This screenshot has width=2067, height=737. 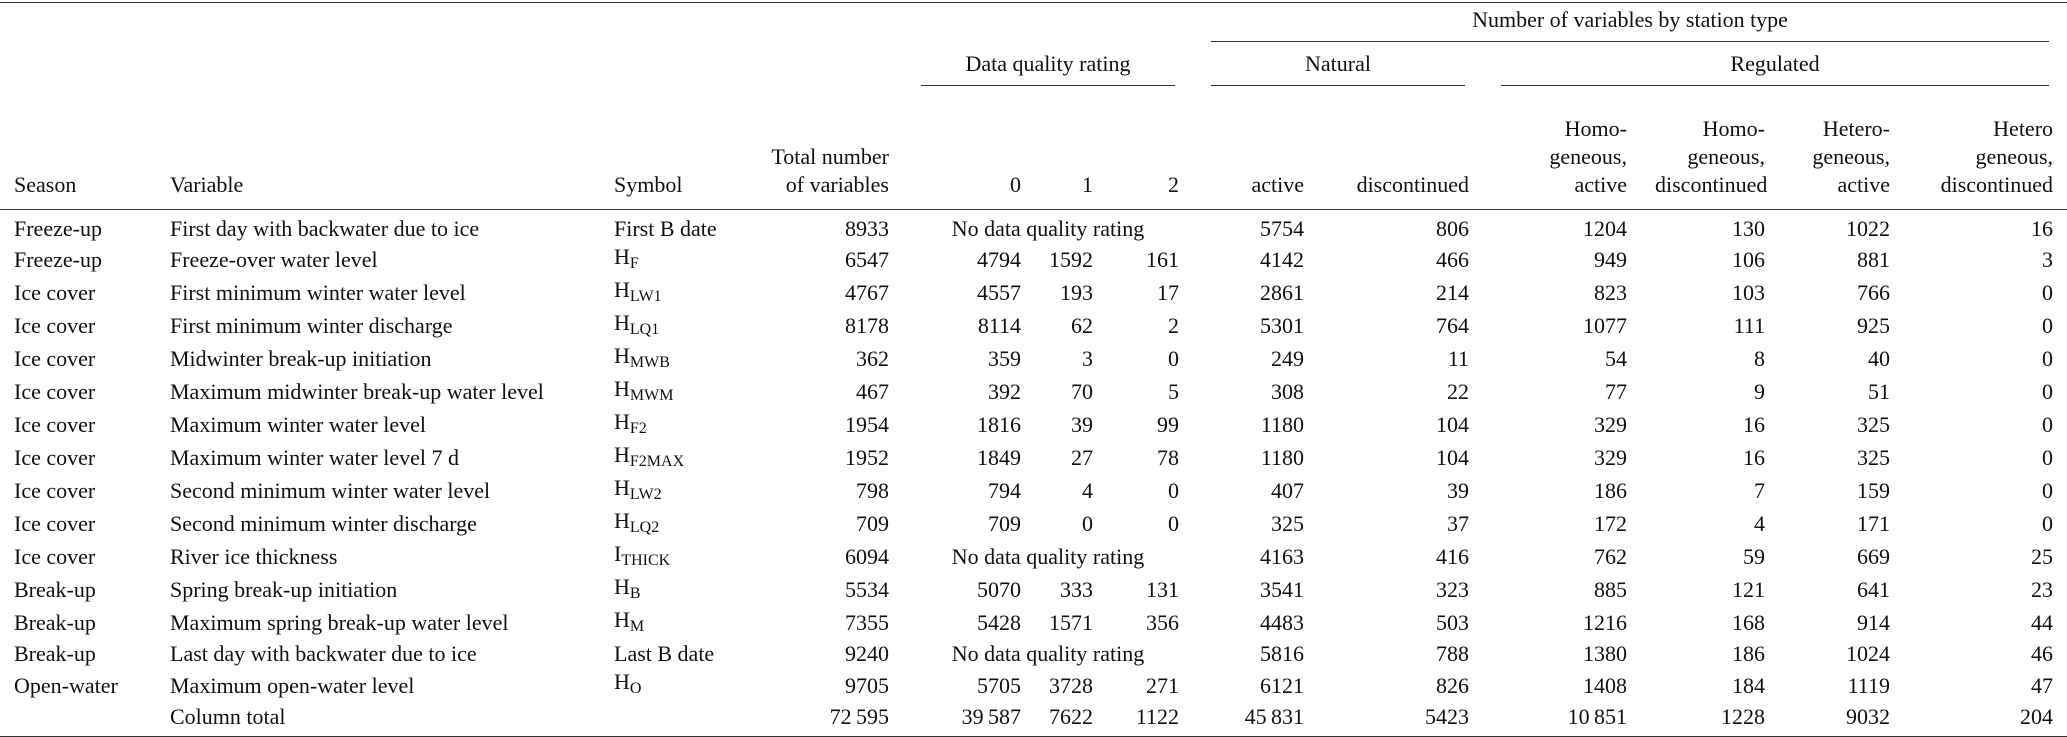 I want to click on quality-cell: 0, so click(x=1173, y=491).